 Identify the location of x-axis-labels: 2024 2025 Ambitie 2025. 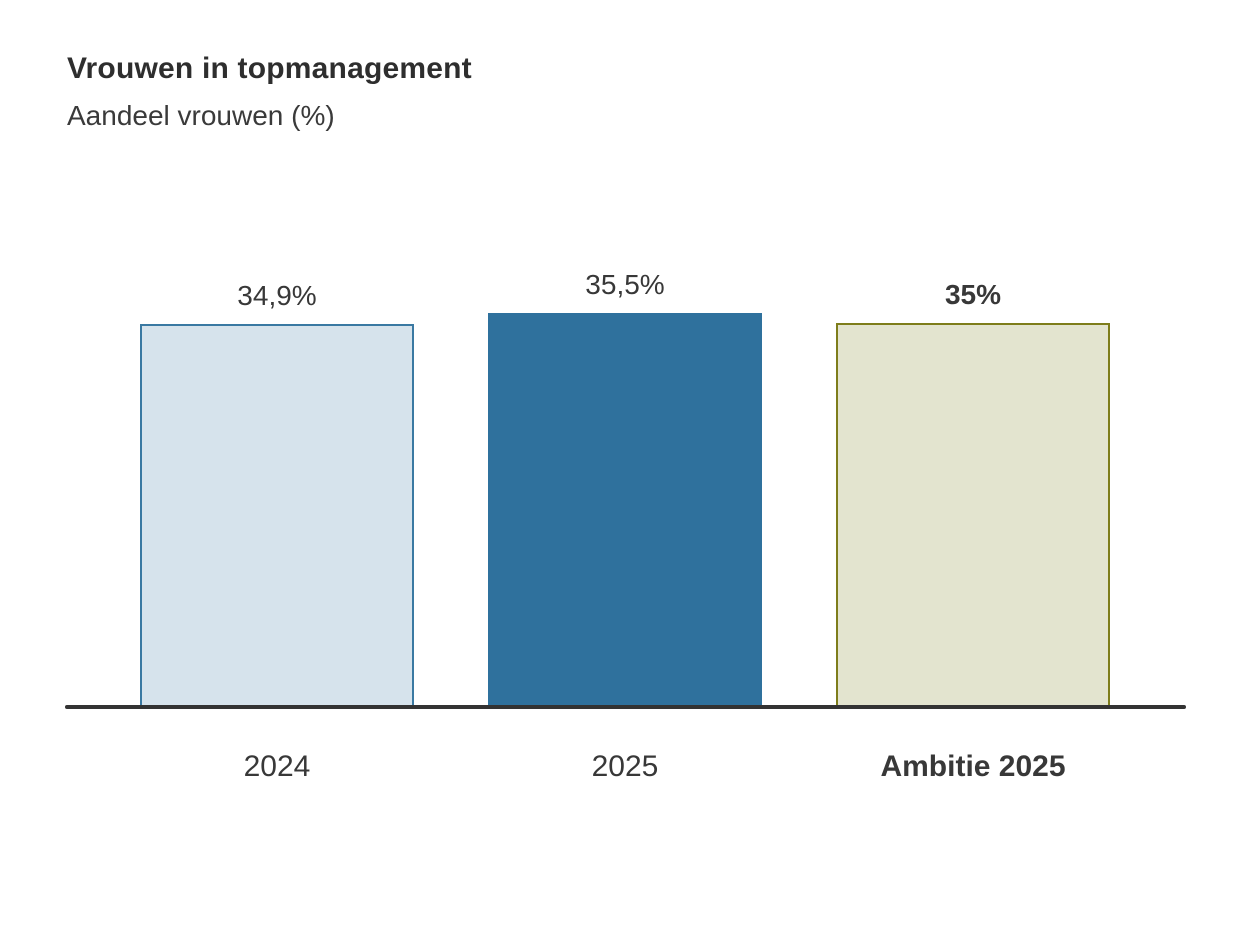
(625, 766).